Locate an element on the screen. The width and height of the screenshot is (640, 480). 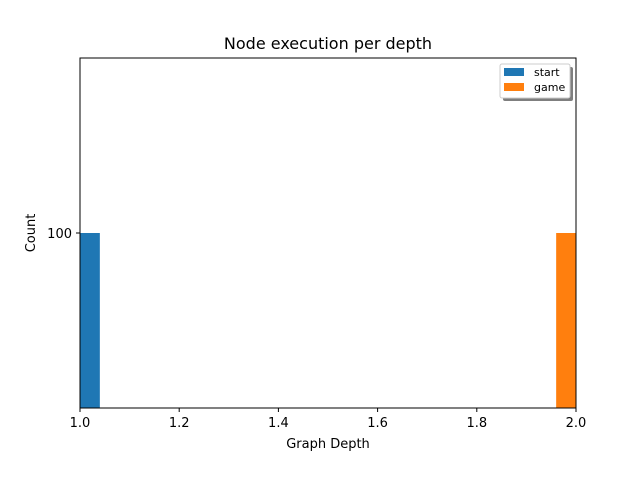
legend-swatch-game is located at coordinates (514, 87).